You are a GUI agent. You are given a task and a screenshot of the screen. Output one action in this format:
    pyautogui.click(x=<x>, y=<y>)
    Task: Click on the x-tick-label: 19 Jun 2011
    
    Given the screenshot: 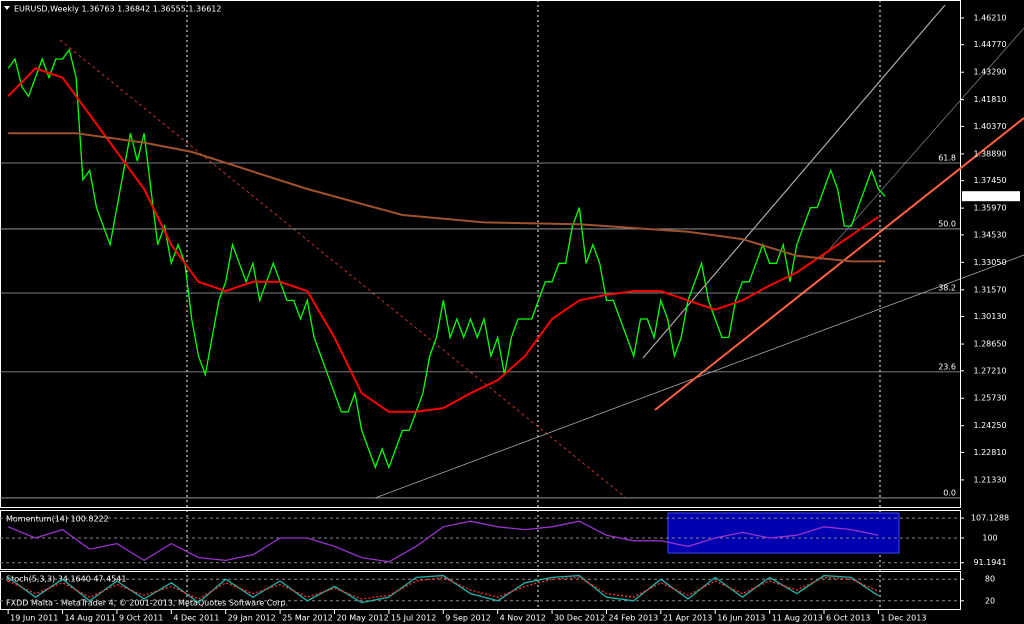 What is the action you would take?
    pyautogui.click(x=34, y=618)
    